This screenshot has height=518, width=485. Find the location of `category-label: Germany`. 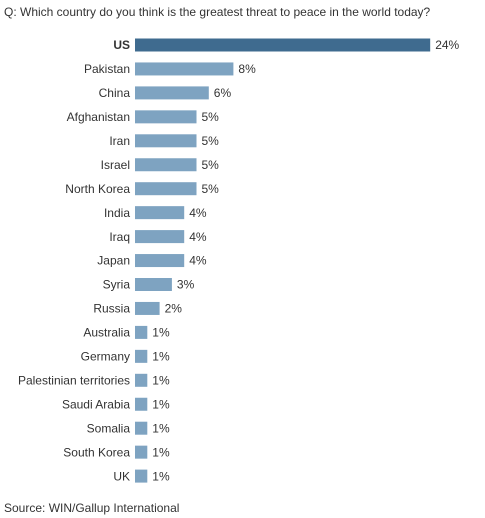

category-label: Germany is located at coordinates (105, 357).